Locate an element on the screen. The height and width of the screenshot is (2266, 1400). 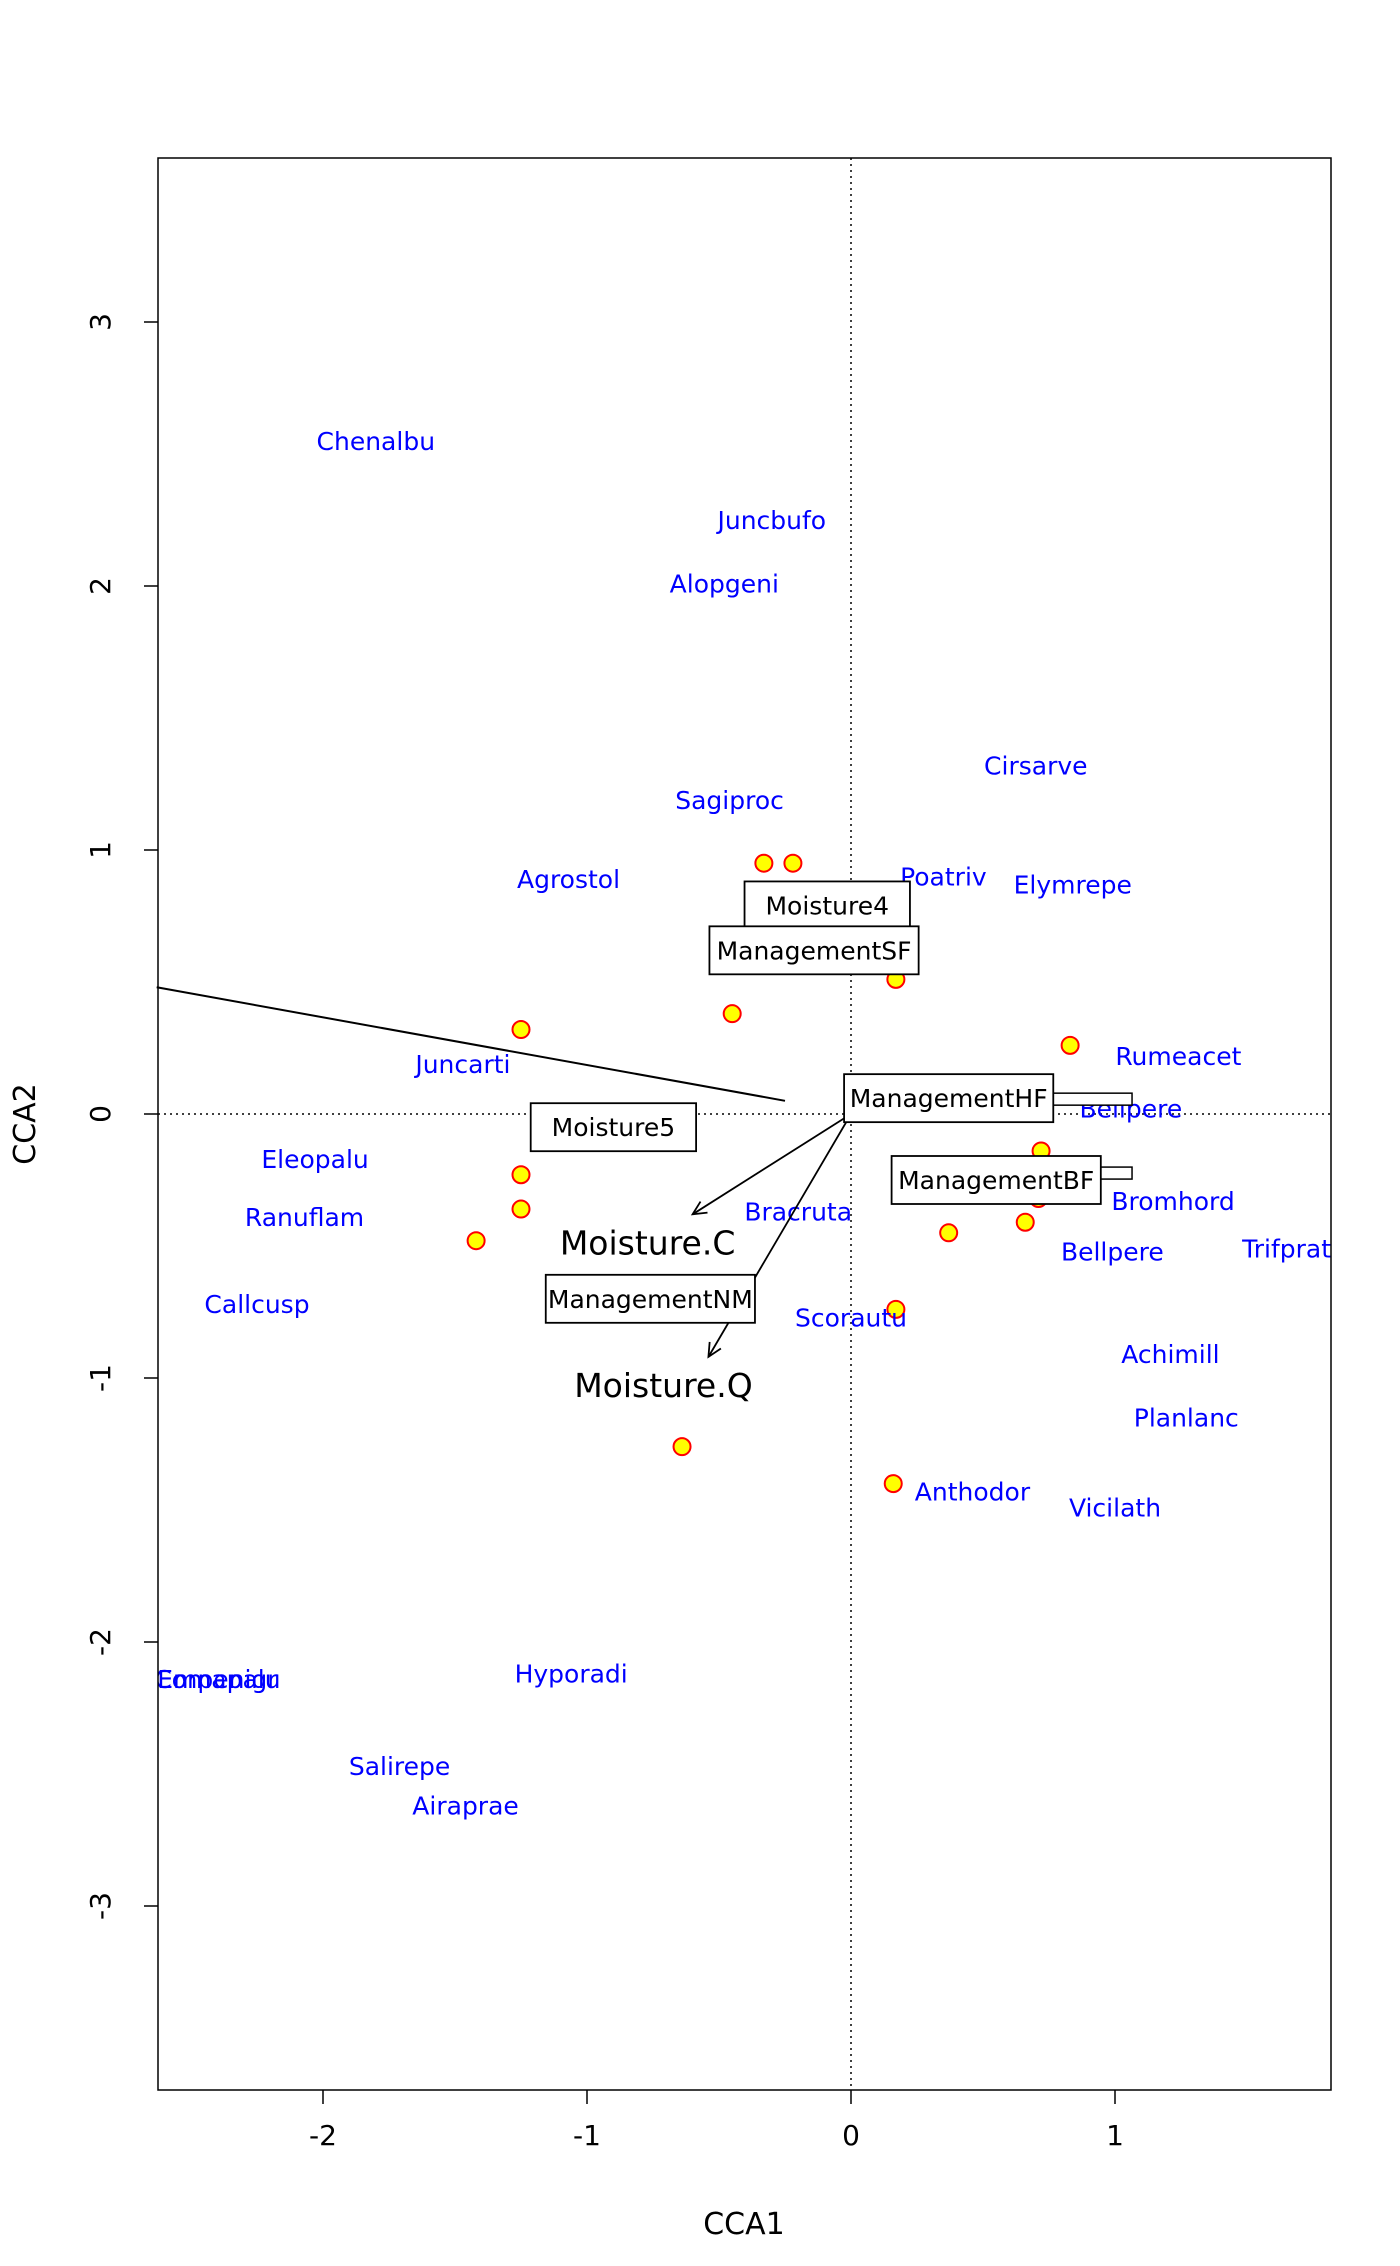
biplot-lines: Moisture.C Moisture.Q is located at coordinates (504, 1195).